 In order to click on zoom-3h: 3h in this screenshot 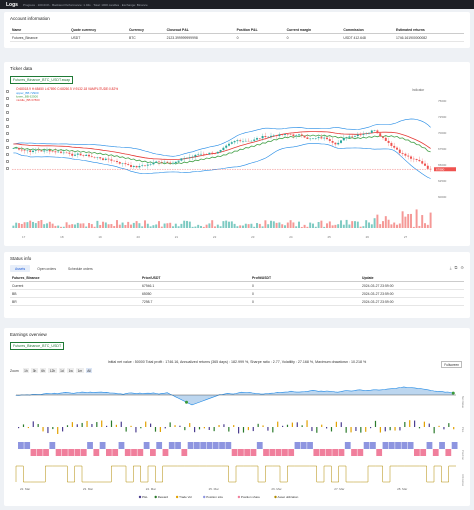, I will do `click(34, 371)`.